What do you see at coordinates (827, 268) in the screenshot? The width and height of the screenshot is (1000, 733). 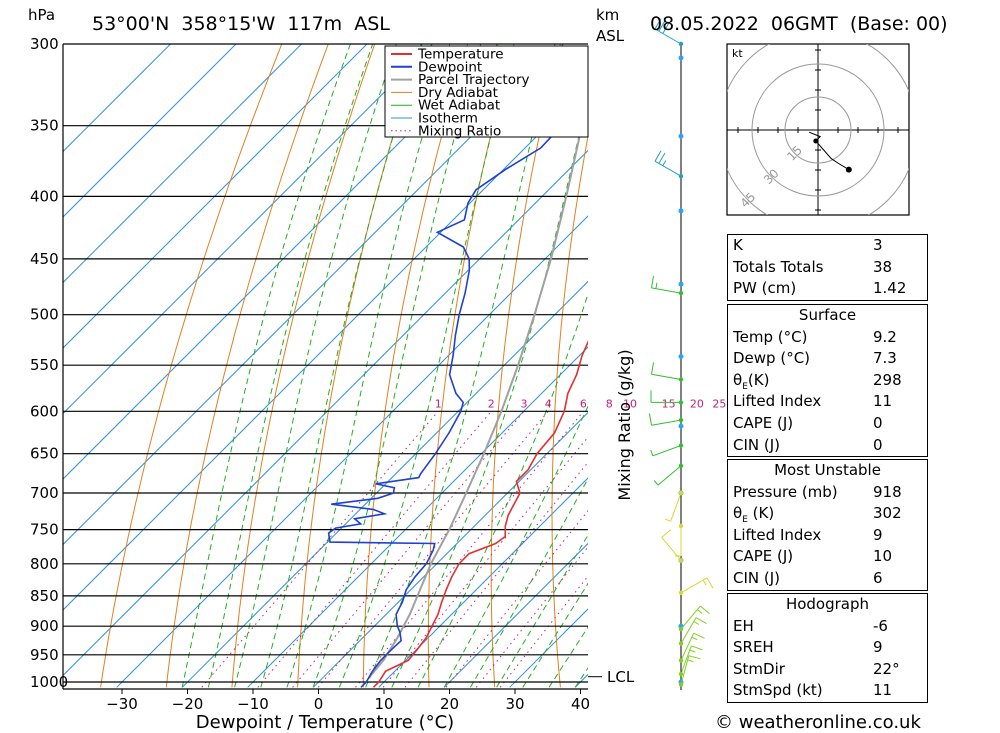 I see `totals-totals-row: Totals Totals 38` at bounding box center [827, 268].